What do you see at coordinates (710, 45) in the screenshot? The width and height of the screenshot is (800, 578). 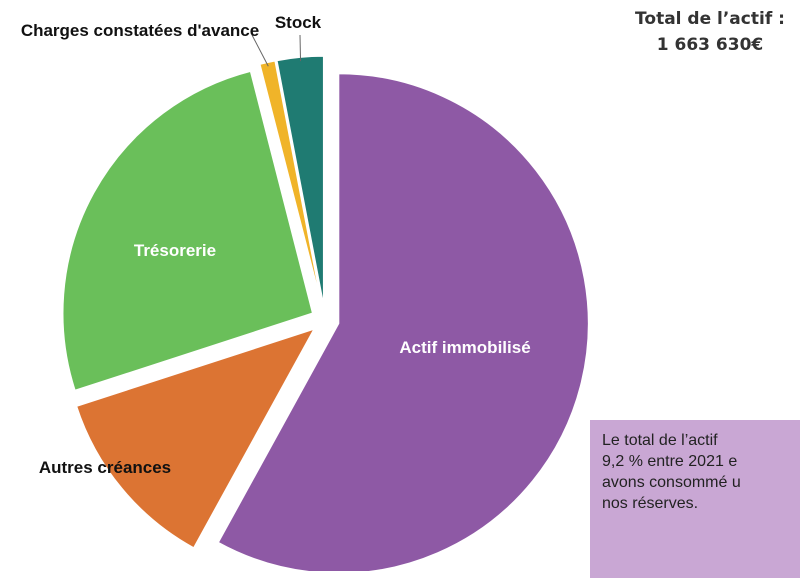 I see `chart-subtitle: 1 663 630€` at bounding box center [710, 45].